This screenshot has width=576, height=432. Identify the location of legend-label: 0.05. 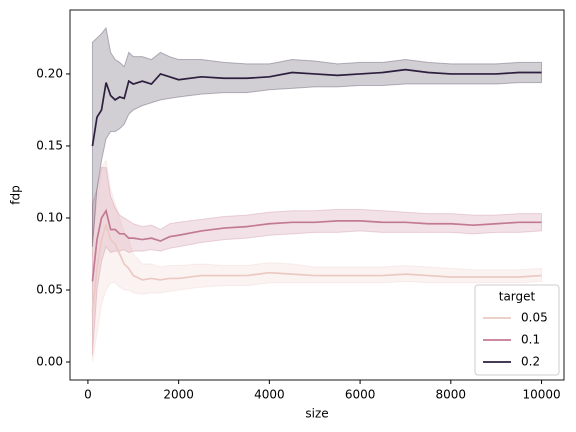
(534, 318).